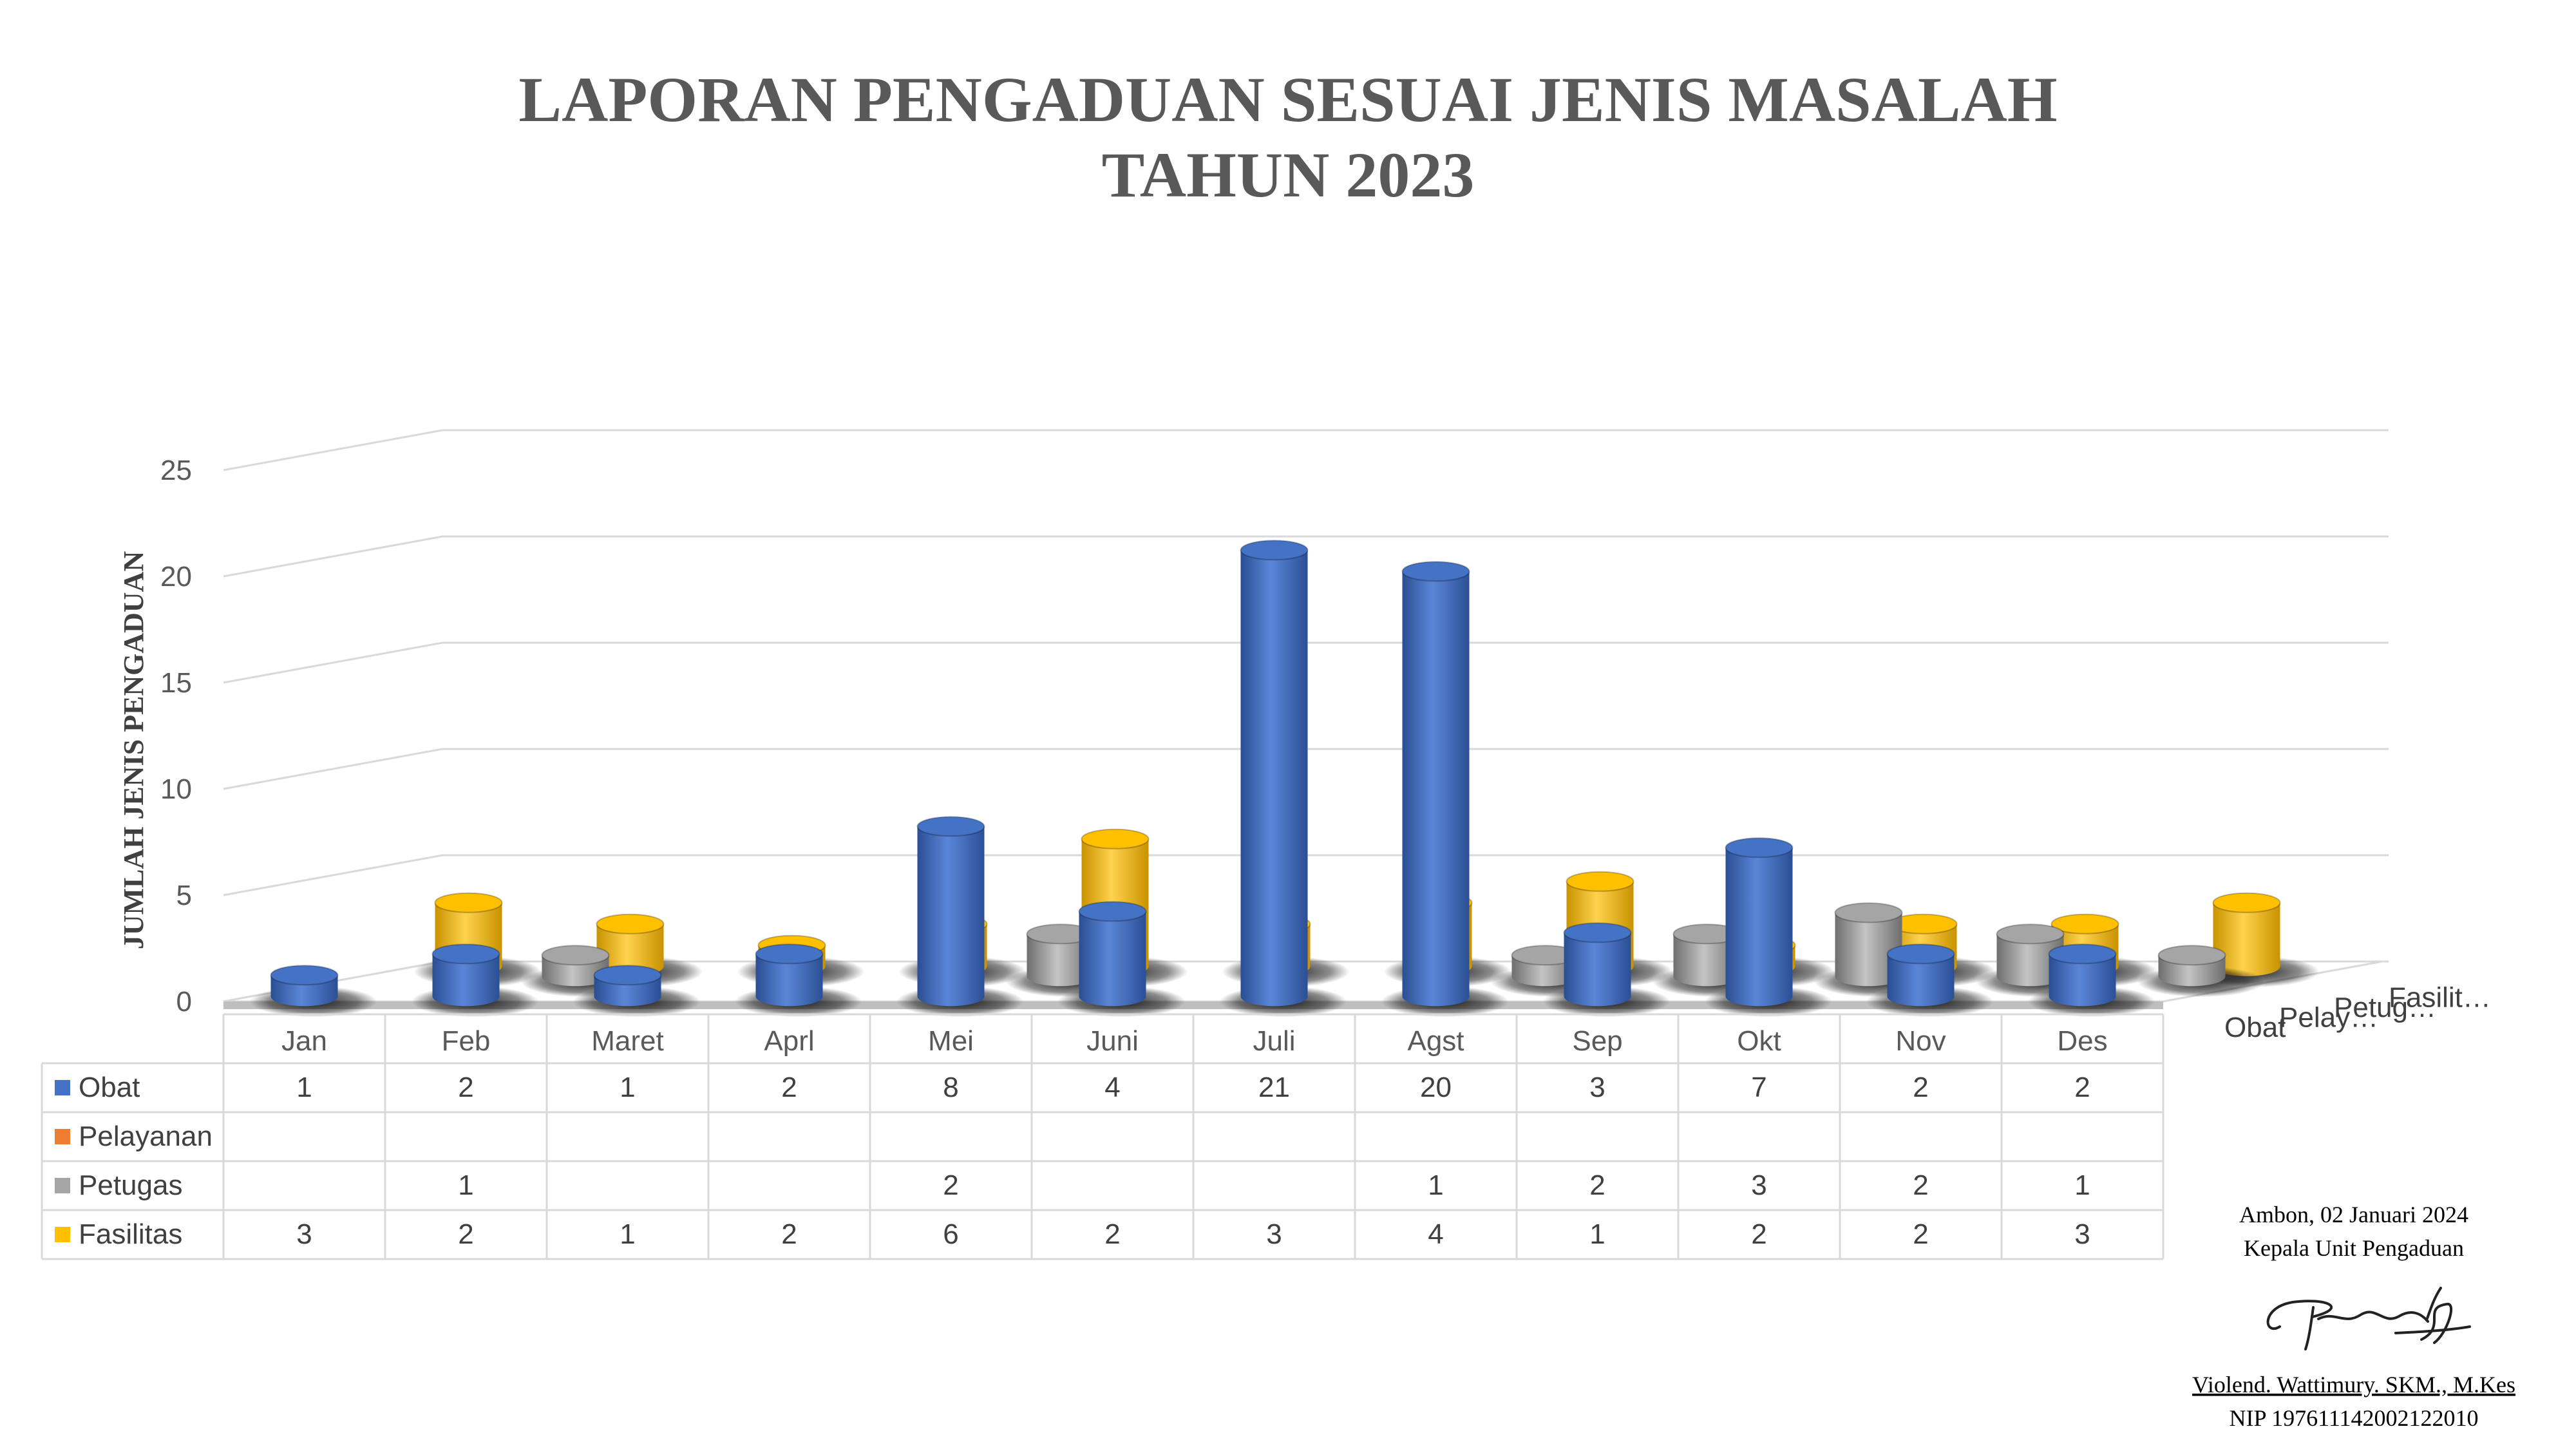 This screenshot has height=1449, width=2576. I want to click on data-label-fasilitas-sep: 1, so click(1597, 1234).